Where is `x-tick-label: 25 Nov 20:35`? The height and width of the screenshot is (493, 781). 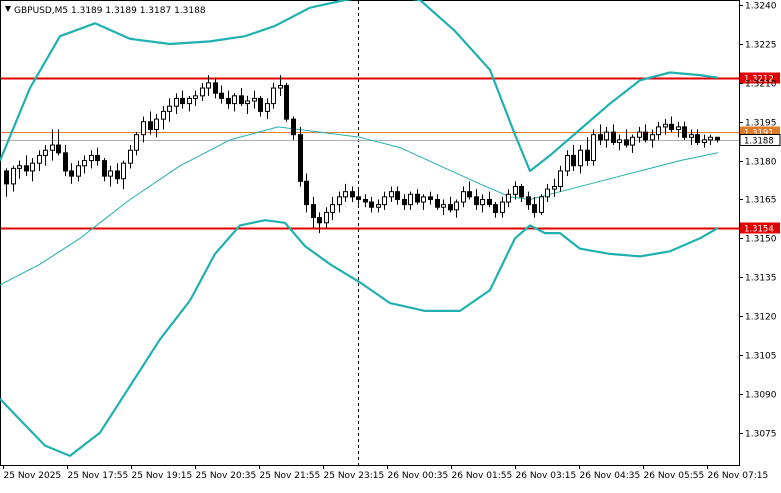
x-tick-label: 25 Nov 20:35 is located at coordinates (226, 476).